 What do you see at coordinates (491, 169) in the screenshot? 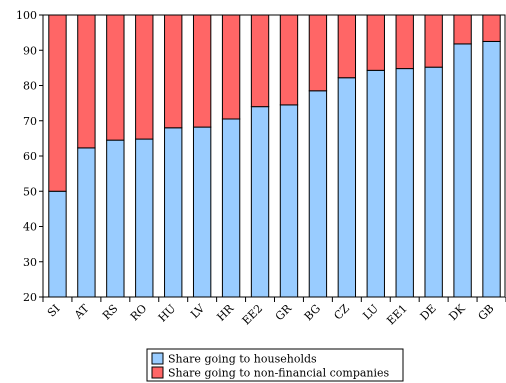
I see `bar-households-GB` at bounding box center [491, 169].